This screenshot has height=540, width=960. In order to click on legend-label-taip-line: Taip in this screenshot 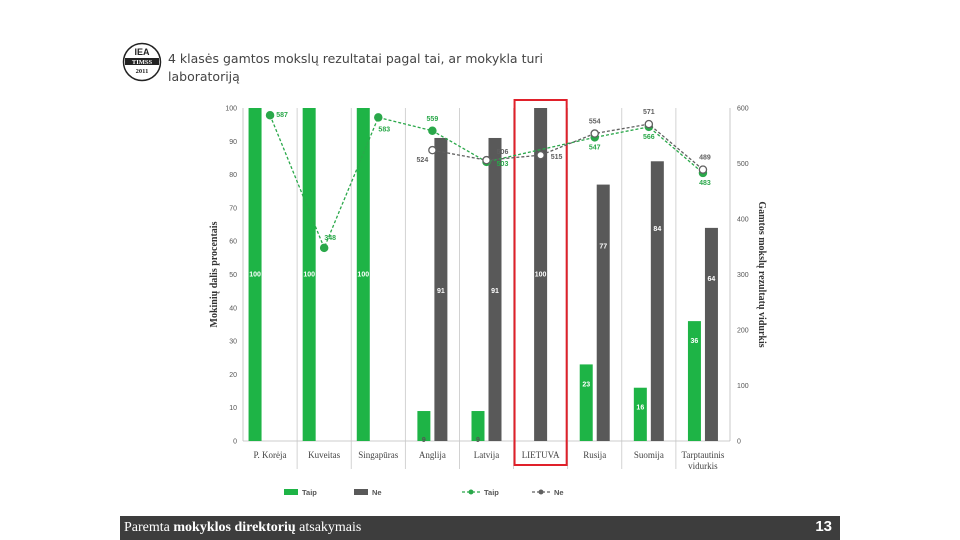, I will do `click(491, 492)`.